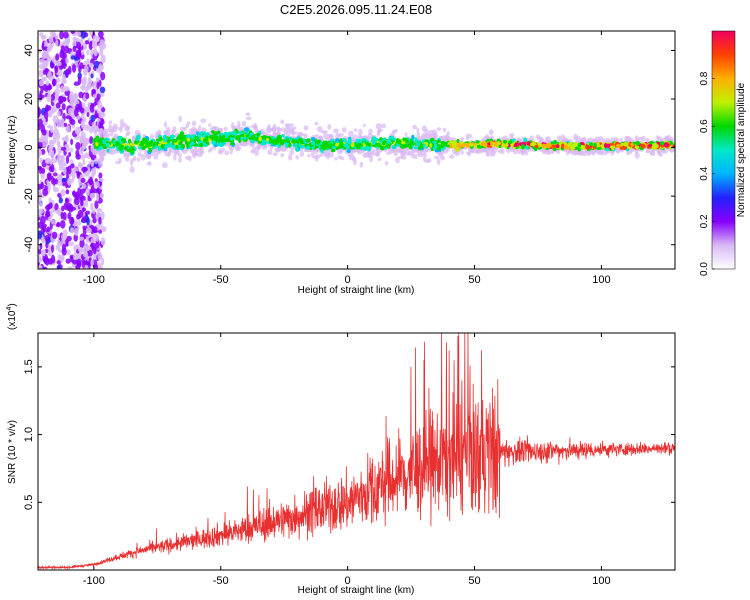  I want to click on spectrogram-x-tick-label: -100, so click(94, 280).